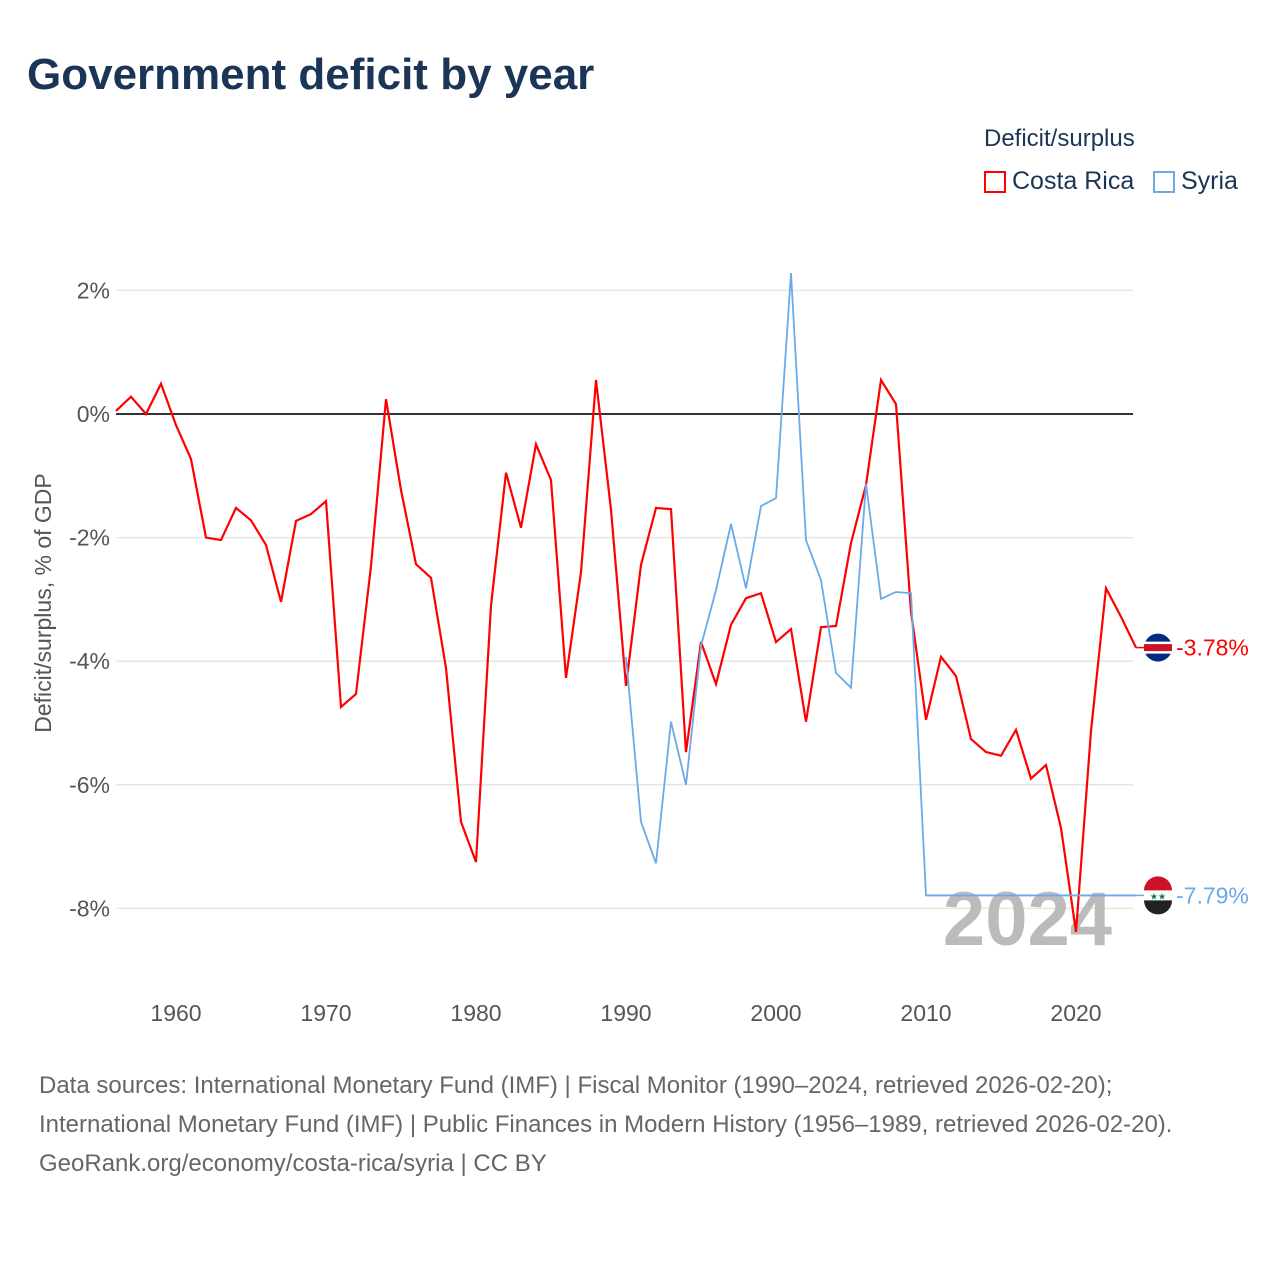 The height and width of the screenshot is (1280, 1280). What do you see at coordinates (311, 74) in the screenshot?
I see `page-title: Government deficit by year` at bounding box center [311, 74].